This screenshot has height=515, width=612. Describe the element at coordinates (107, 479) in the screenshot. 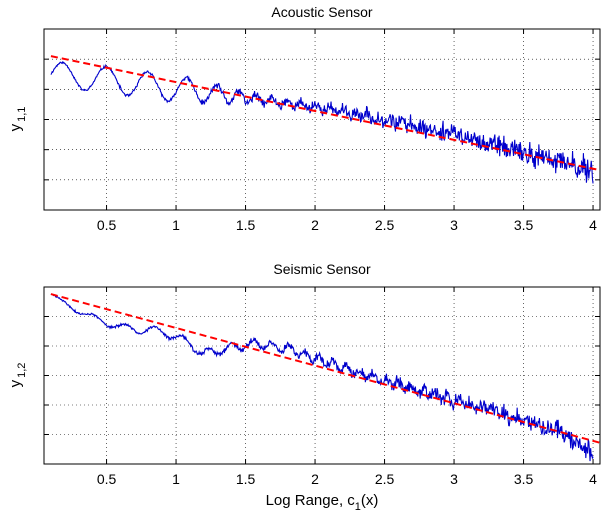

I see `seismic-xtick-label: 0.5` at that location.